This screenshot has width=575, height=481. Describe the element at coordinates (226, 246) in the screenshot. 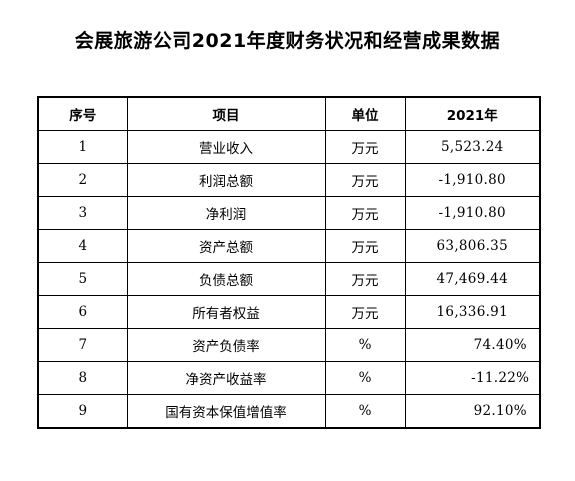

I see `cell-item: 资产总额` at that location.